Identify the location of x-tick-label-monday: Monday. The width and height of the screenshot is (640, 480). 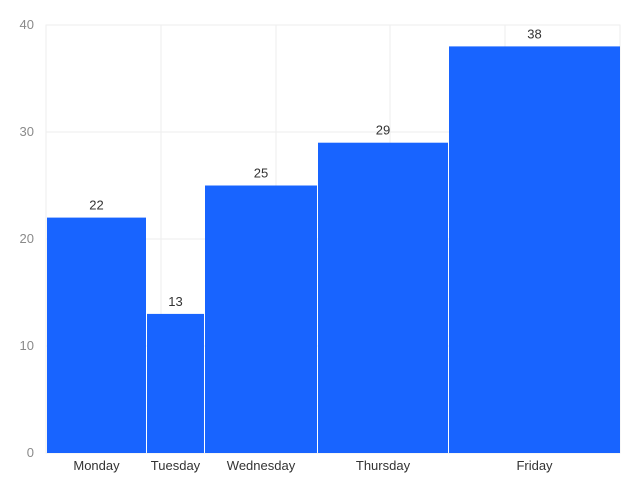
(96, 465).